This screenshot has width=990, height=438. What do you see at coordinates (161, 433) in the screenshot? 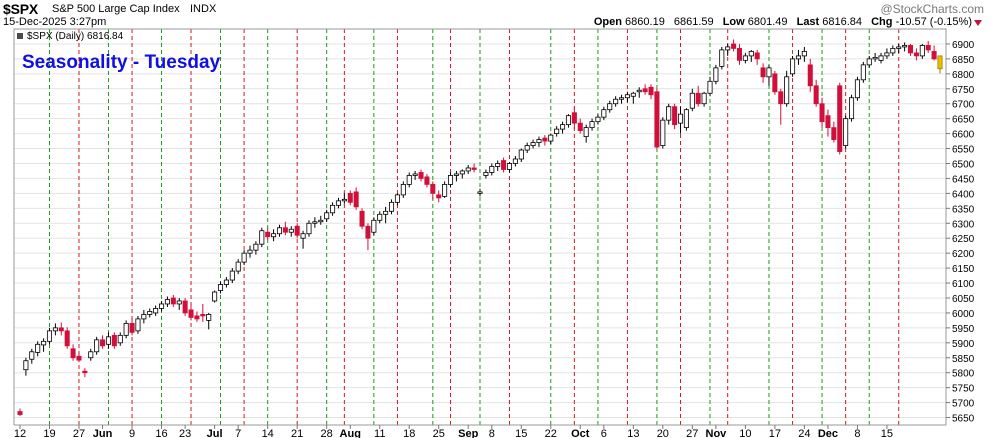
I see `x-tick-label: 16` at bounding box center [161, 433].